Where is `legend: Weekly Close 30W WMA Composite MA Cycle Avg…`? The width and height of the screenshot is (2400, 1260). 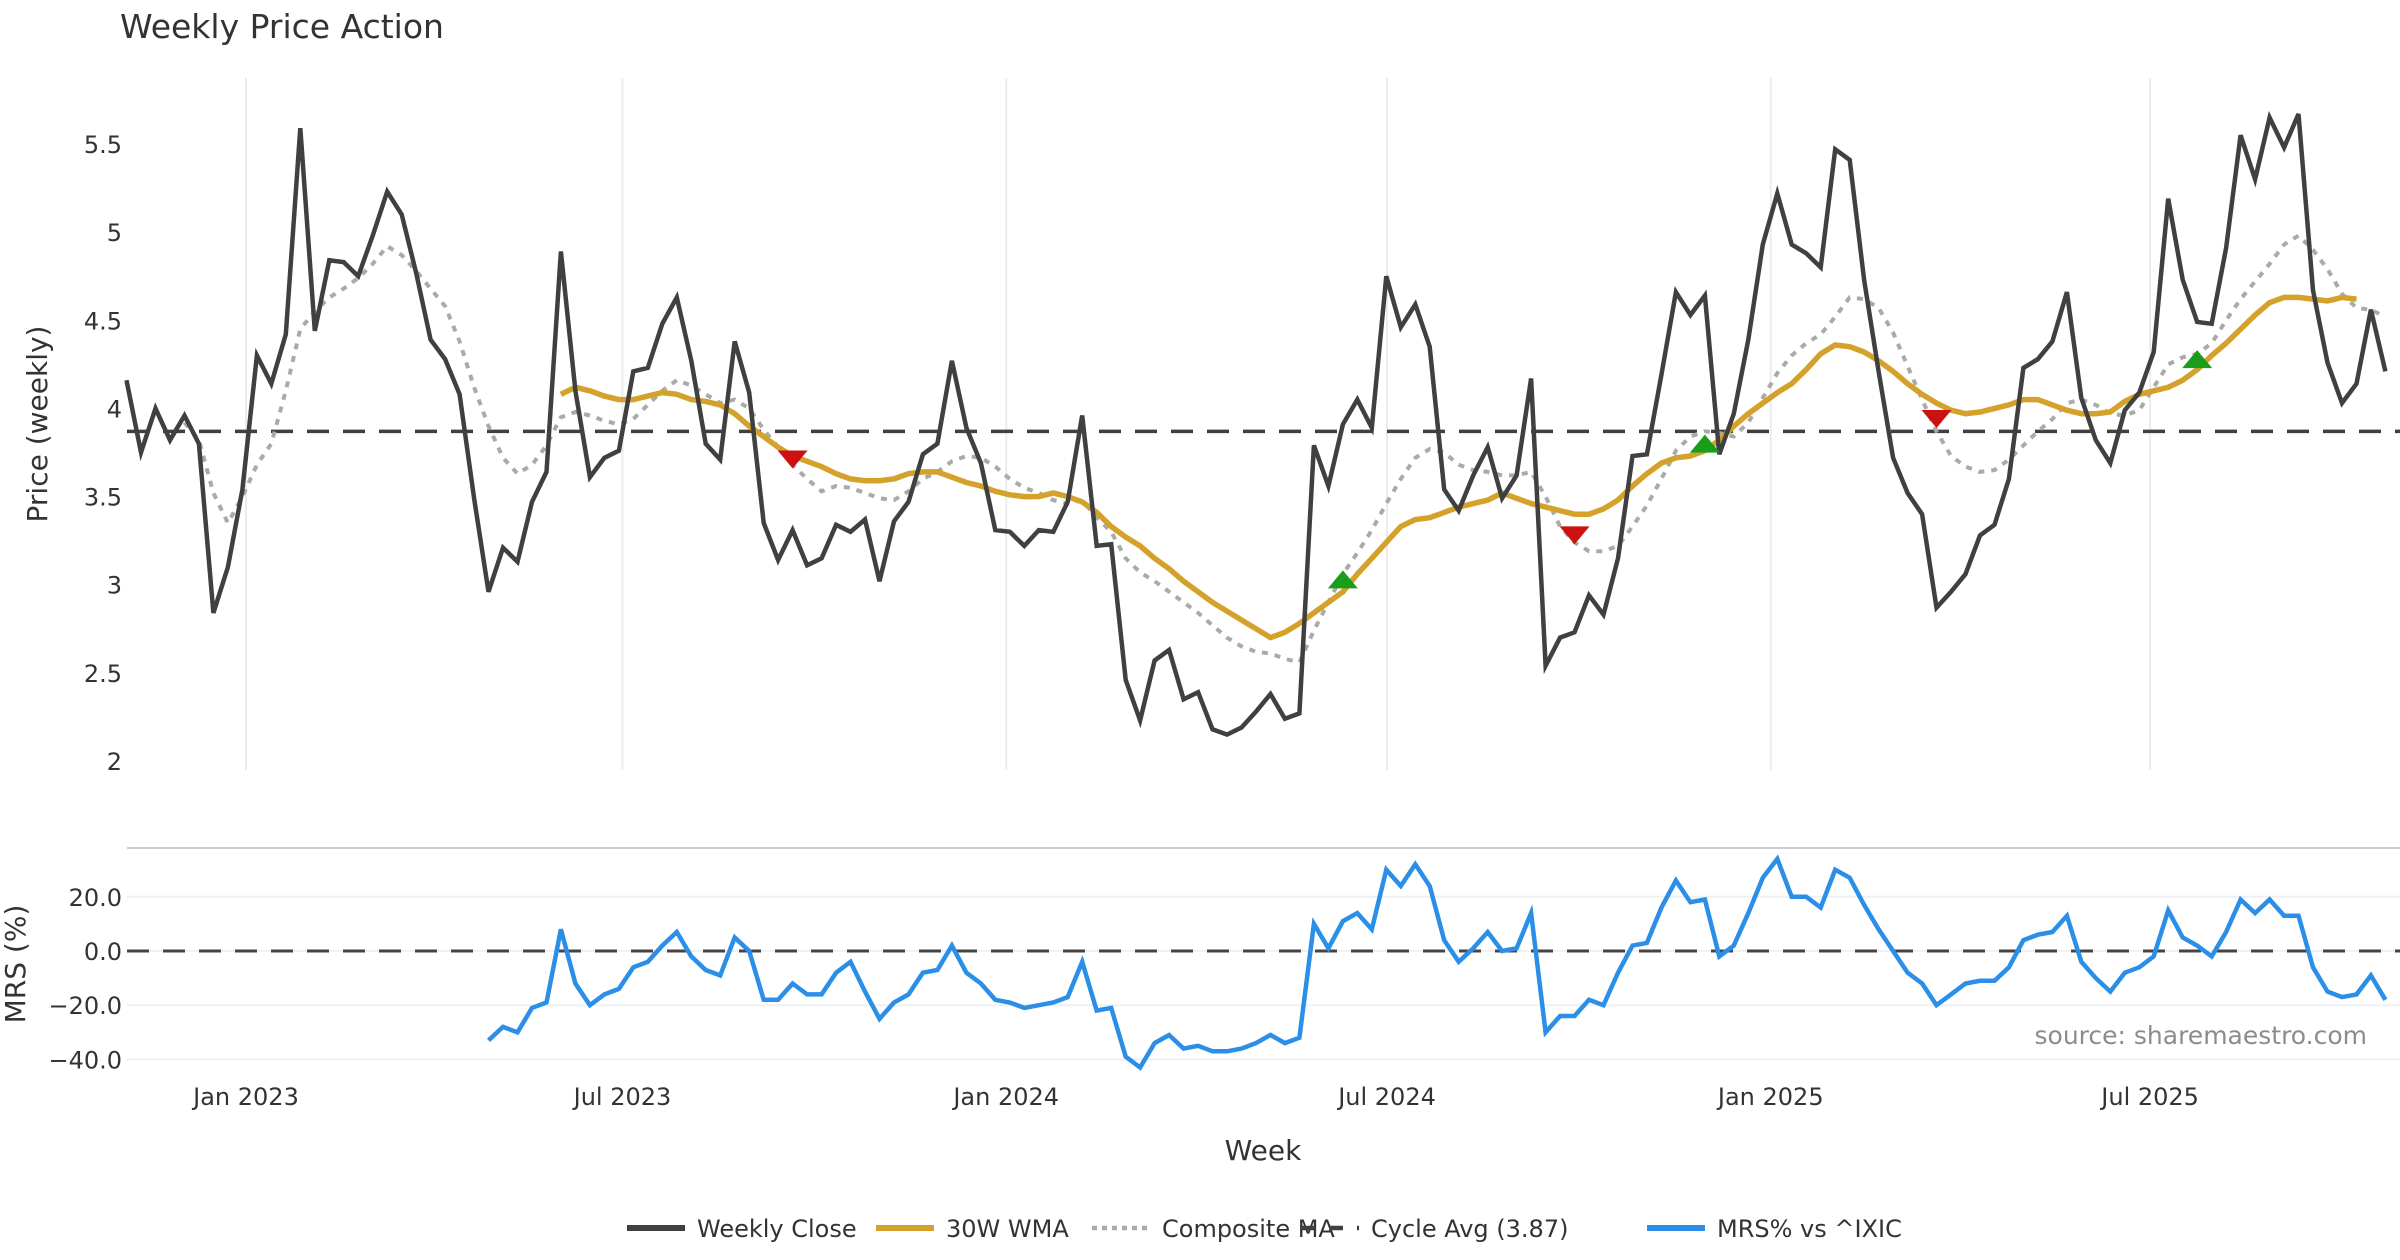 legend: Weekly Close 30W WMA Composite MA Cycle Avg… is located at coordinates (1264, 1229).